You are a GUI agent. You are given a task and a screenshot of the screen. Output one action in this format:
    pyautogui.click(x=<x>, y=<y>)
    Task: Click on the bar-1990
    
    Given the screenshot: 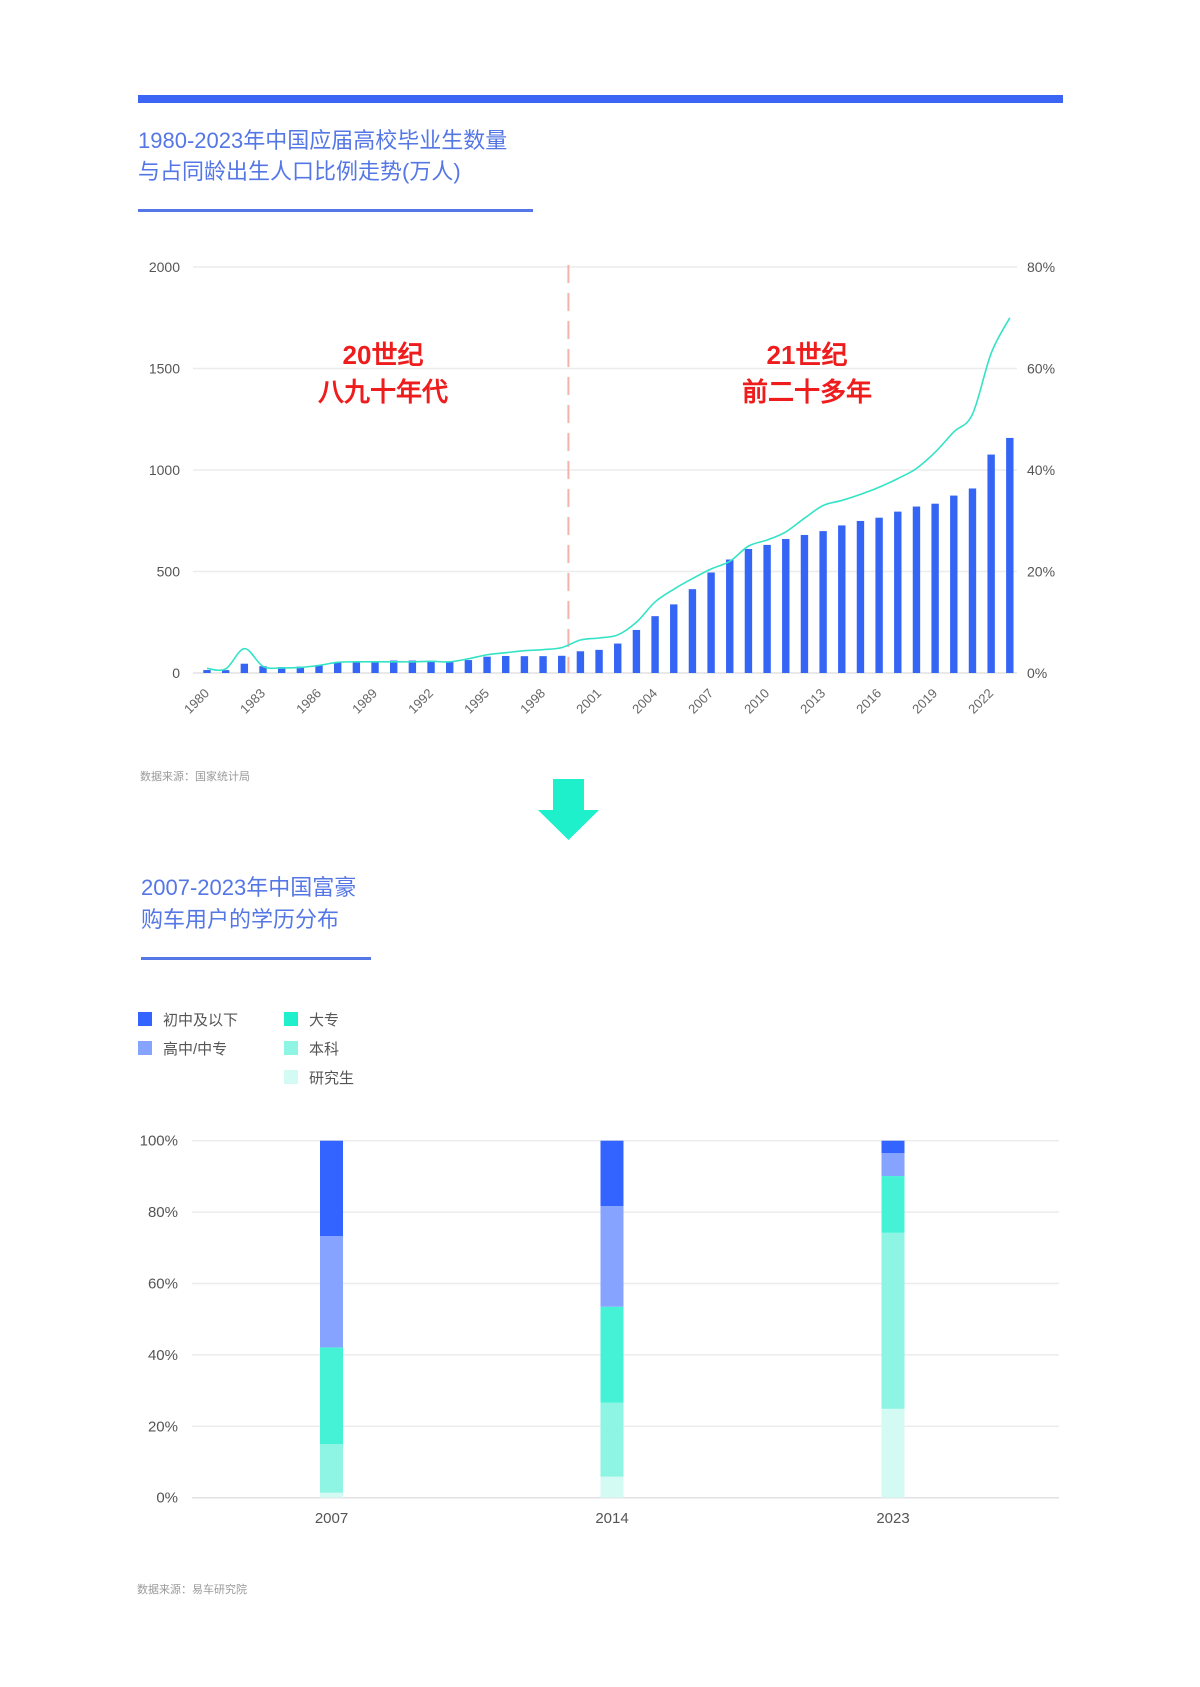 What is the action you would take?
    pyautogui.click(x=394, y=666)
    